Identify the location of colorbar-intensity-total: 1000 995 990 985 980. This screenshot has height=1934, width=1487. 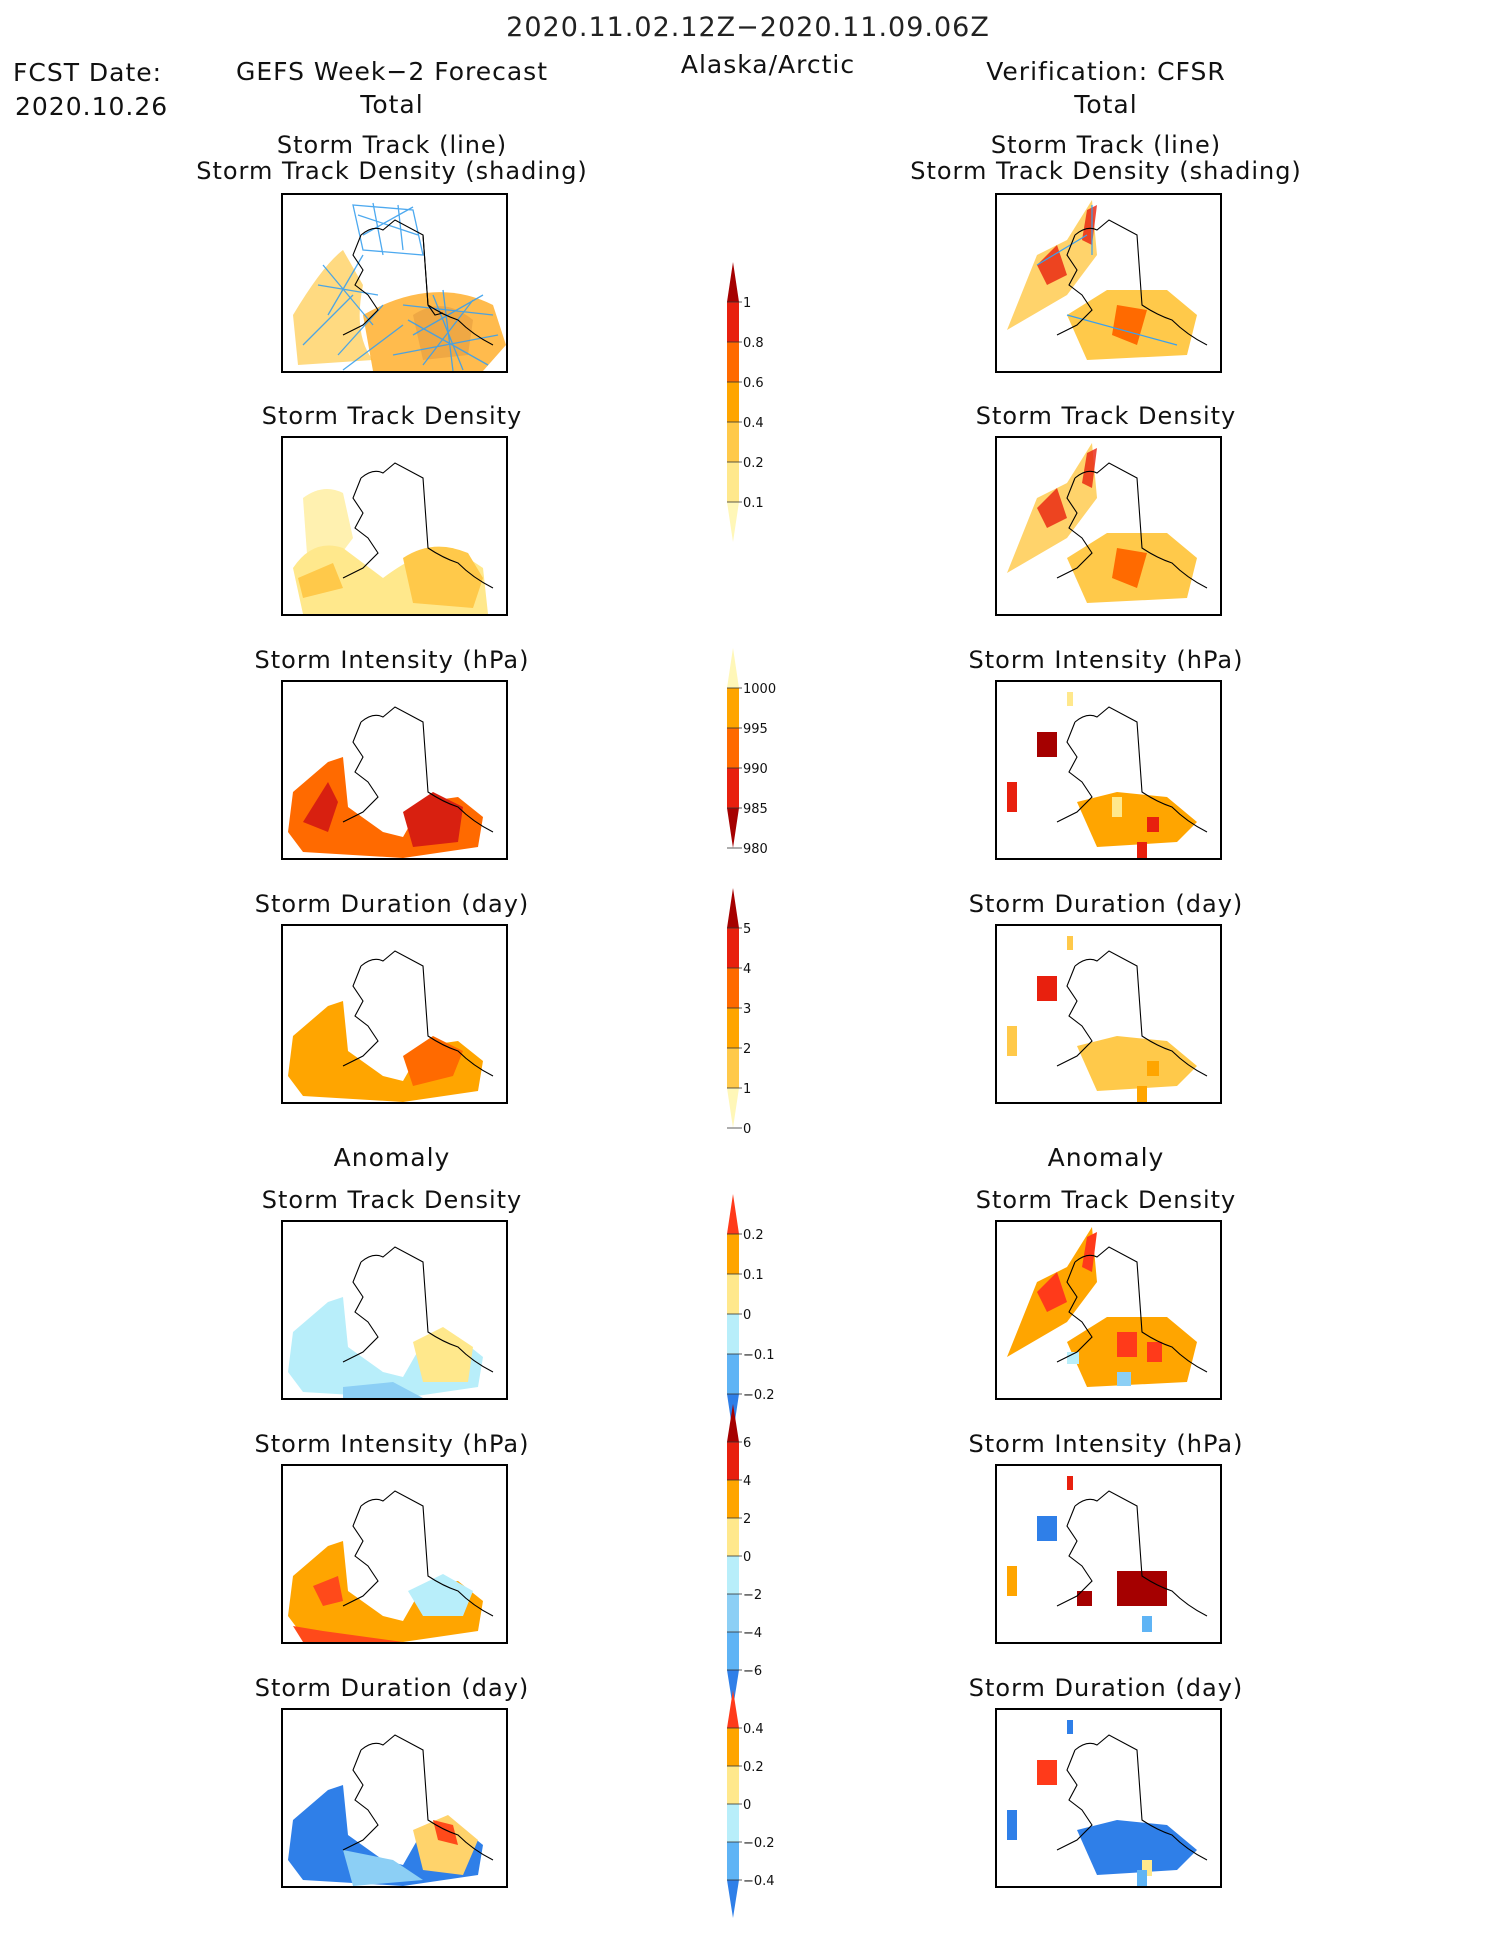
(765, 770).